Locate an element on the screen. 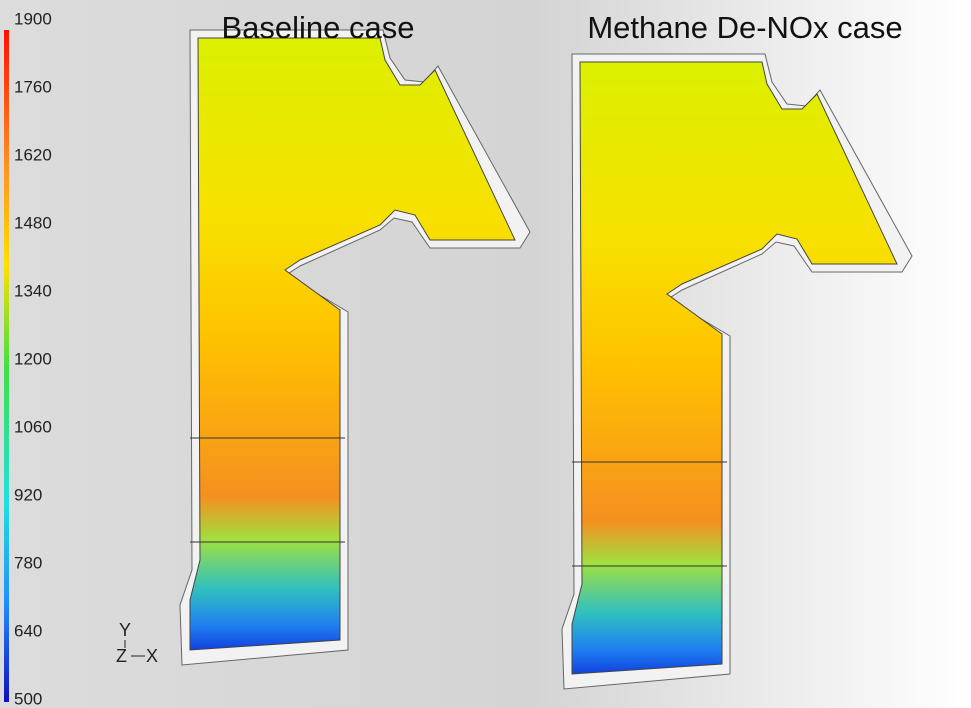 This screenshot has height=708, width=971. colorbar-label: 920 is located at coordinates (28, 494).